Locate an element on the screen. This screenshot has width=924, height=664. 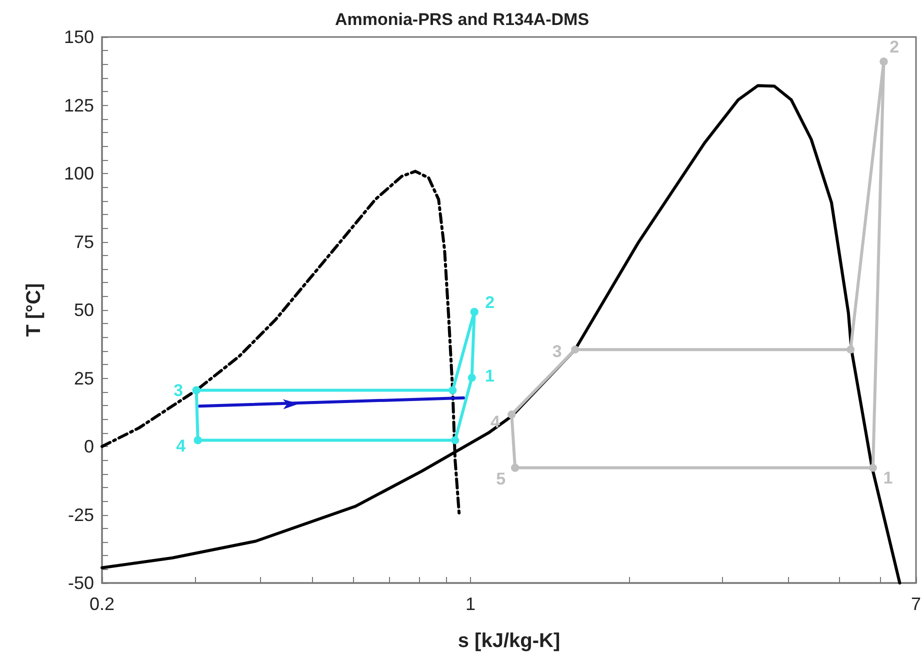
y-tick-label: 125 is located at coordinates (79, 105).